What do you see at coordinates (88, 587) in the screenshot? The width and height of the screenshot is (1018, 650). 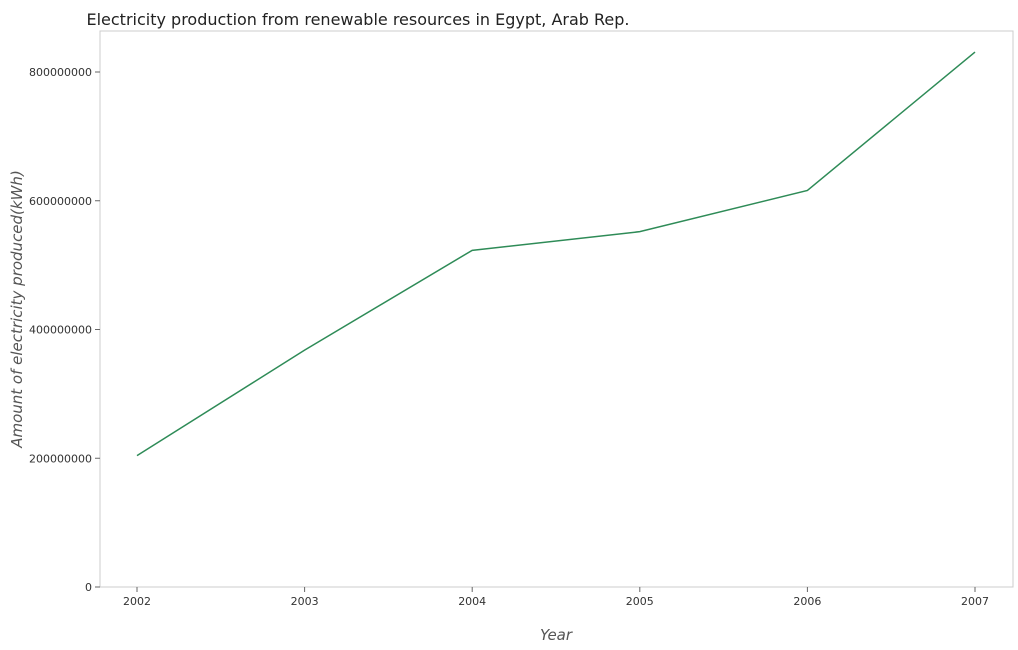 I see `y-tick-label: 0` at bounding box center [88, 587].